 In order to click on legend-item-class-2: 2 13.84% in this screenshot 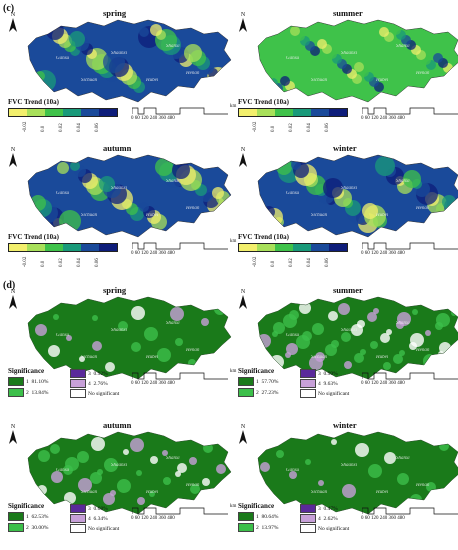, I will do `click(28, 392)`.